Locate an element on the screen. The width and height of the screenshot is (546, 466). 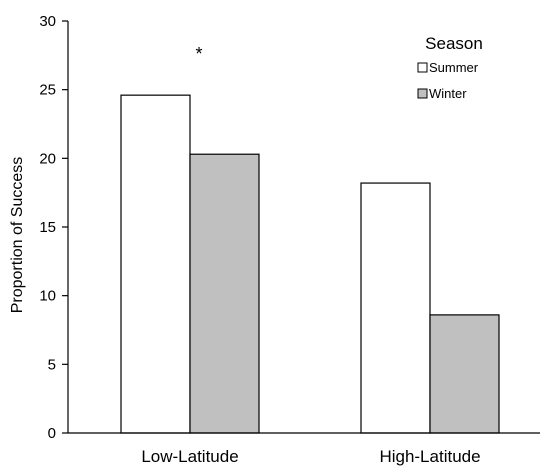
y-tick-label: 20 is located at coordinates (47, 158).